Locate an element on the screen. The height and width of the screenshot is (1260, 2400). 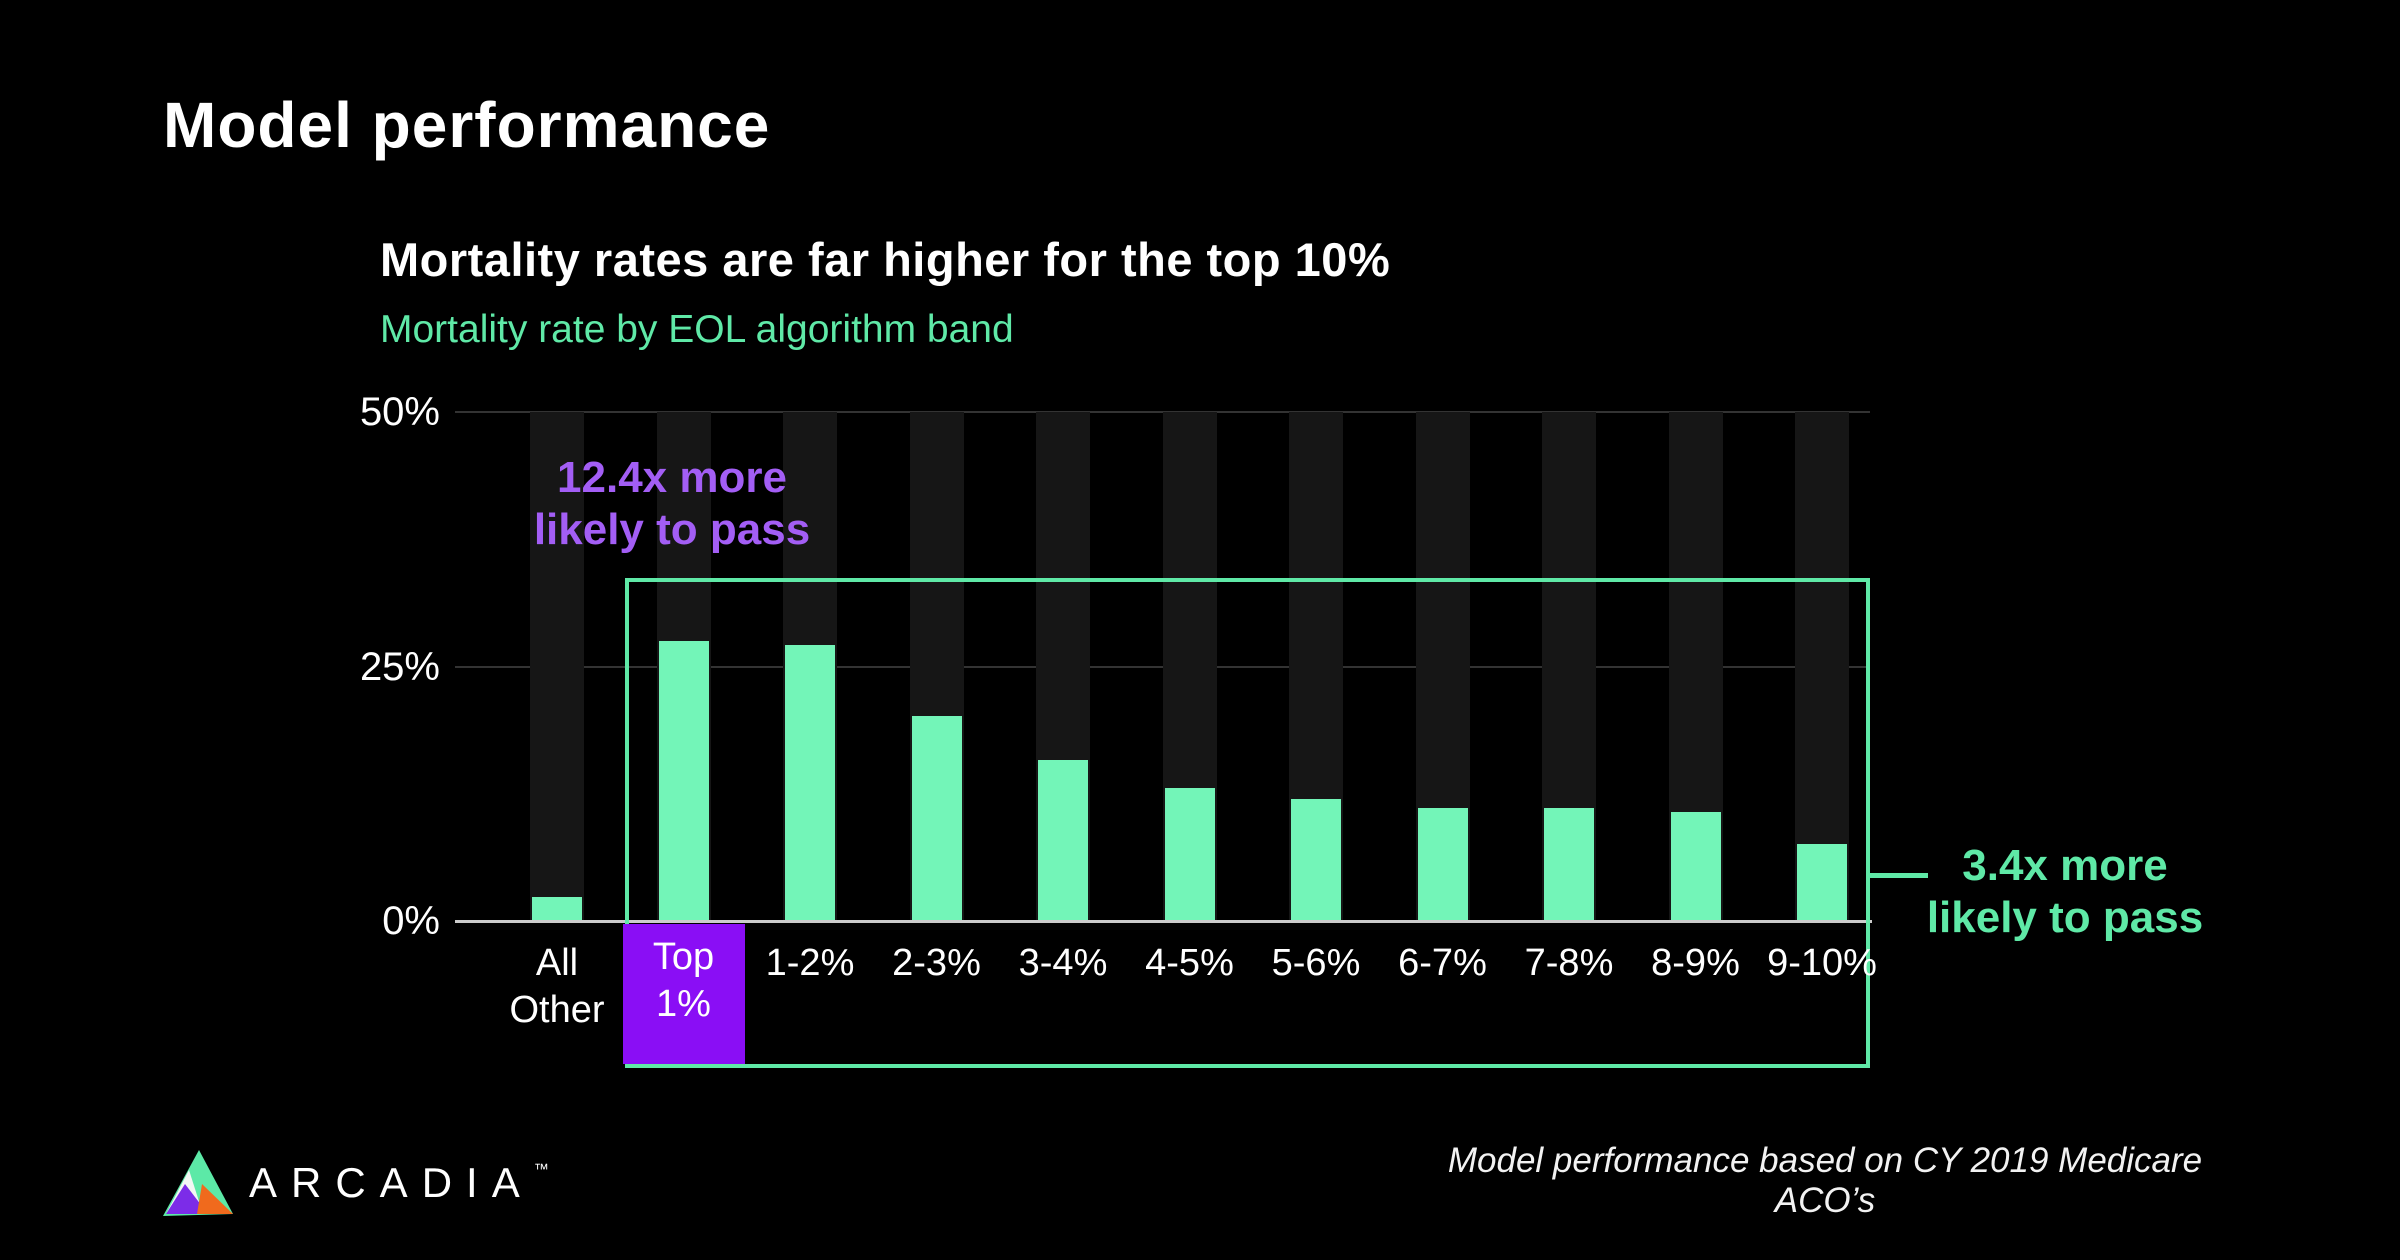
callout-12x: 12.4x more likely to pass is located at coordinates (672, 504).